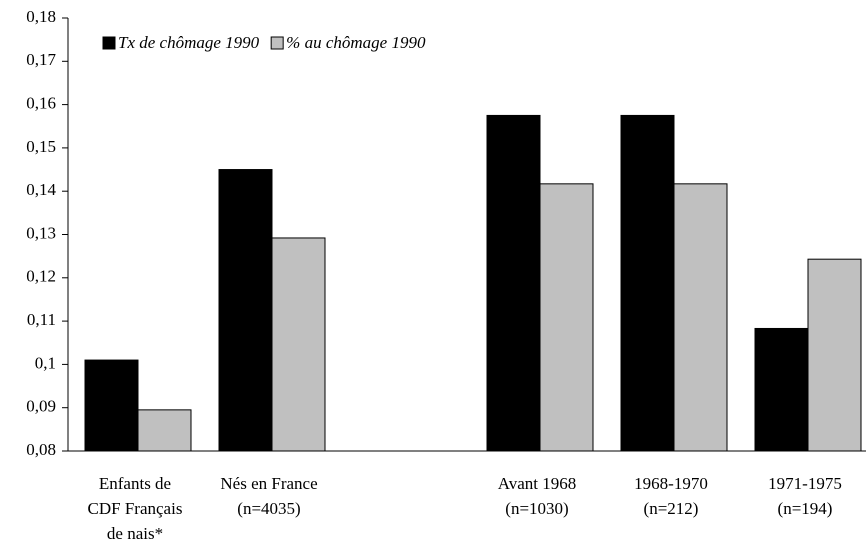 The height and width of the screenshot is (548, 866). What do you see at coordinates (45, 362) in the screenshot?
I see `y-tick-label: 0,1` at bounding box center [45, 362].